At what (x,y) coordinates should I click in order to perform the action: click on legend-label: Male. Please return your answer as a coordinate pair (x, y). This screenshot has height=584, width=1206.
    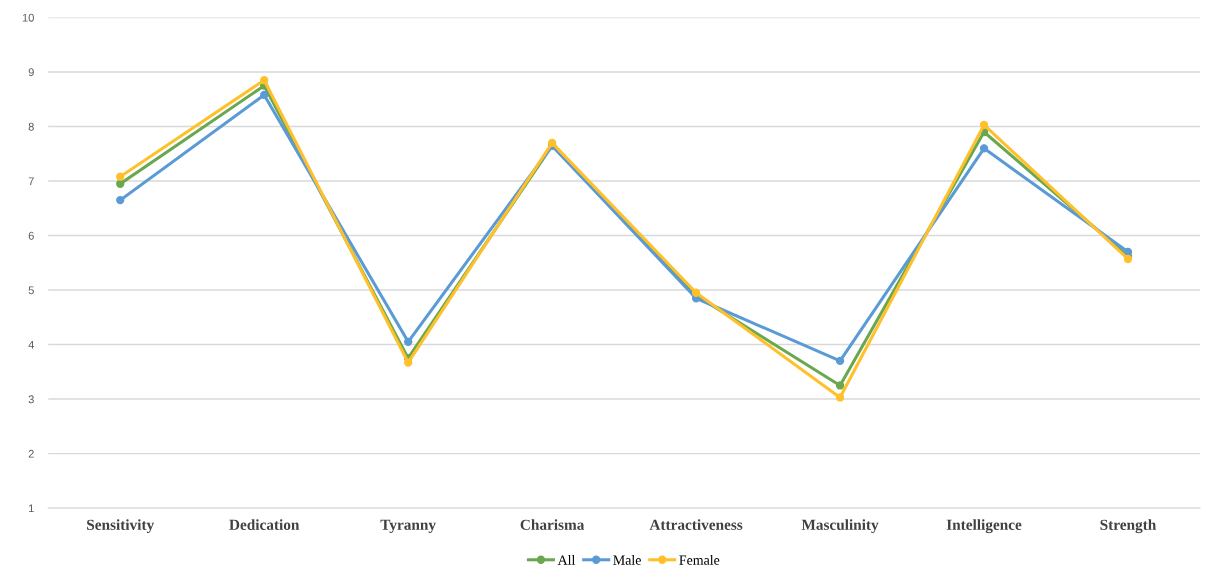
    Looking at the image, I should click on (627, 560).